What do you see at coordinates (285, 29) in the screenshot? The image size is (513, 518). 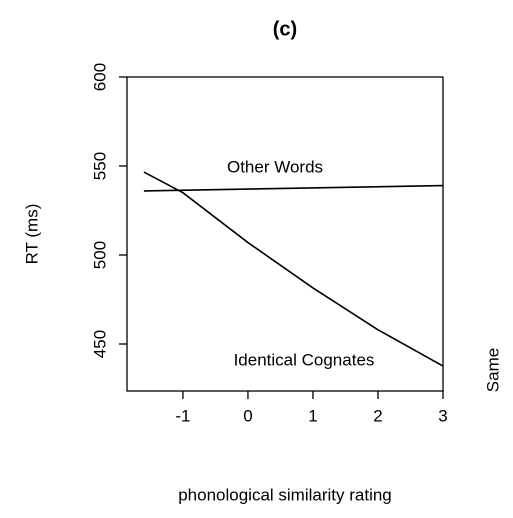 I see `chart-title: (c)` at bounding box center [285, 29].